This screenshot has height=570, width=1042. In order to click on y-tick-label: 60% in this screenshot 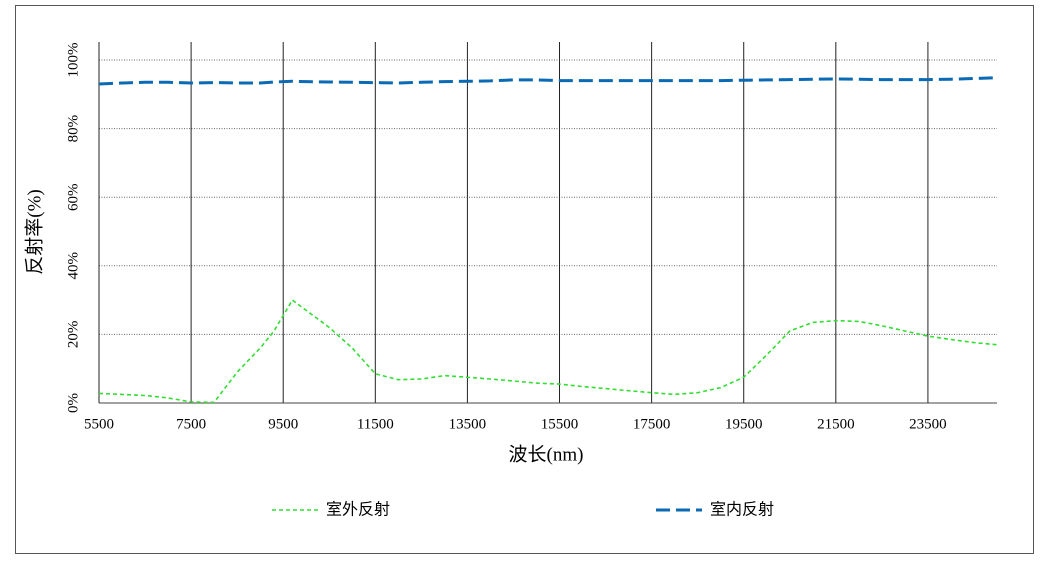, I will do `click(73, 197)`.